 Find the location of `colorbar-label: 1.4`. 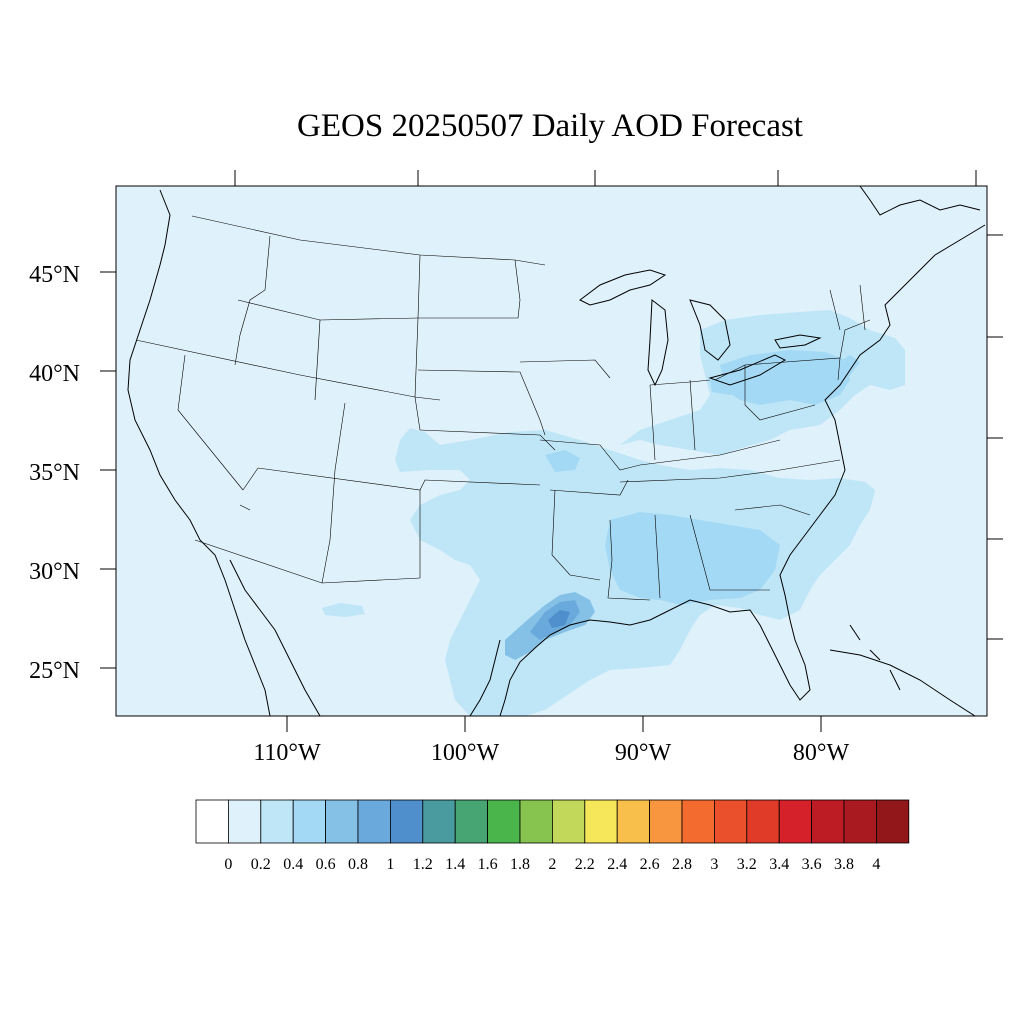

colorbar-label: 1.4 is located at coordinates (455, 864).